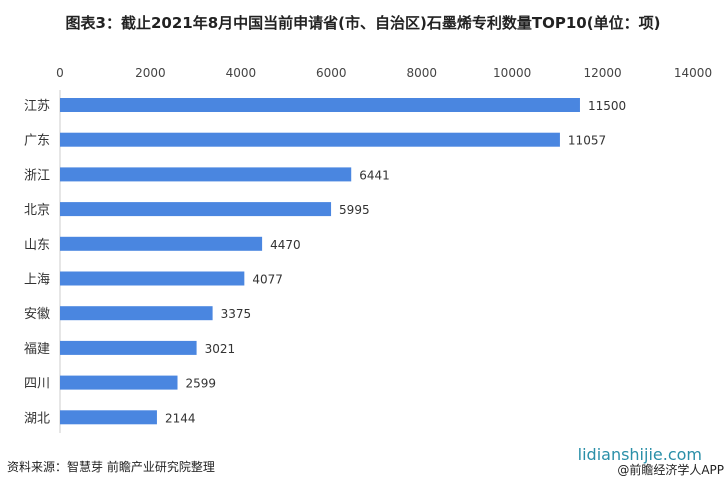 This screenshot has width=726, height=487. What do you see at coordinates (37, 175) in the screenshot?
I see `category-label: 浙江` at bounding box center [37, 175].